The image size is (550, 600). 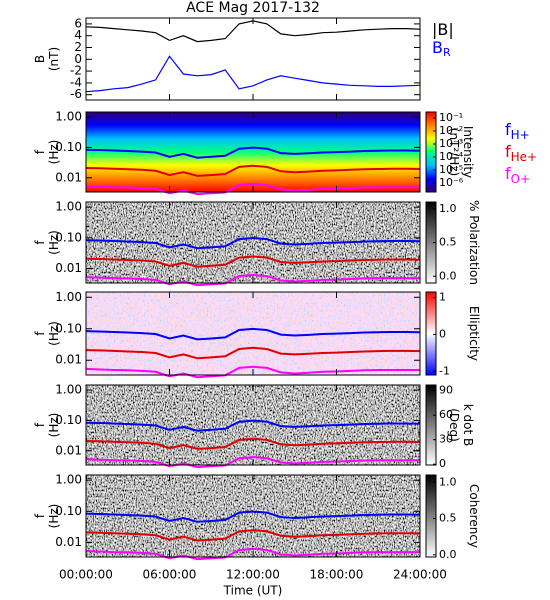 I want to click on colorbar-label: Coherency, so click(x=475, y=516).